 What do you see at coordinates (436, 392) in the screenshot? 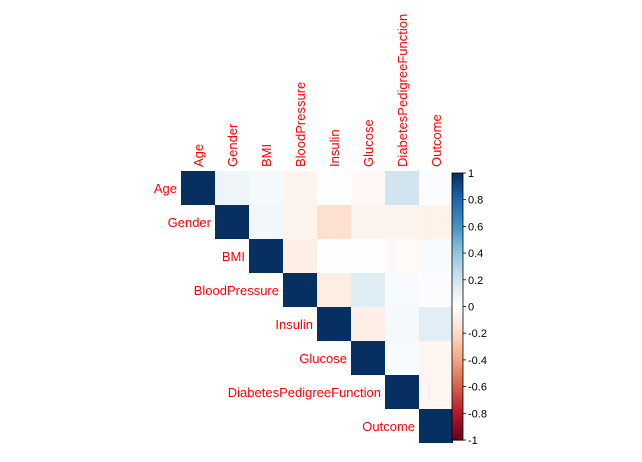
I see `heatmap-cell-diabetespedigreefunction-outcome` at bounding box center [436, 392].